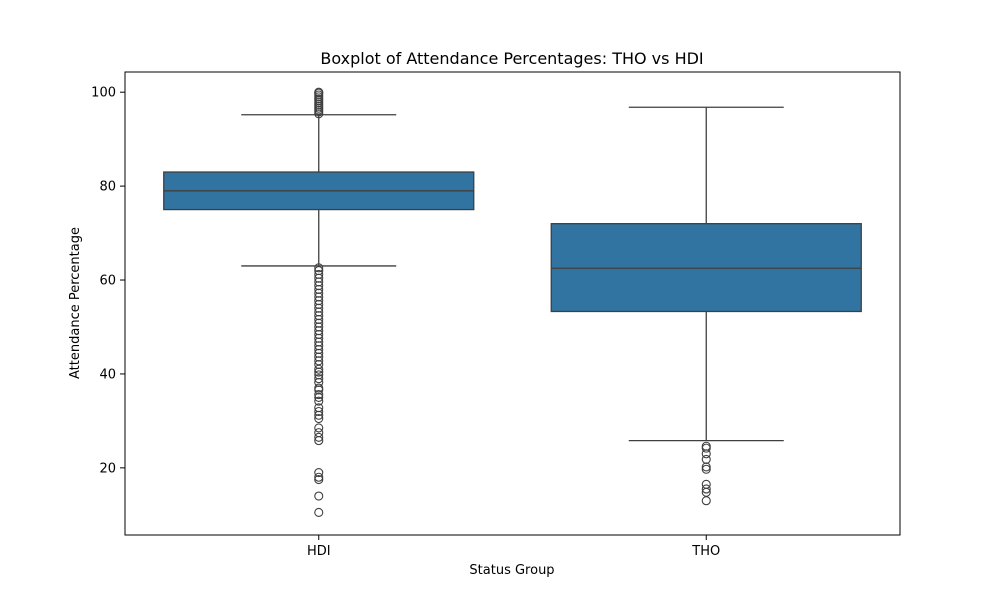  Describe the element at coordinates (107, 374) in the screenshot. I see `y-tick-label: 40` at that location.